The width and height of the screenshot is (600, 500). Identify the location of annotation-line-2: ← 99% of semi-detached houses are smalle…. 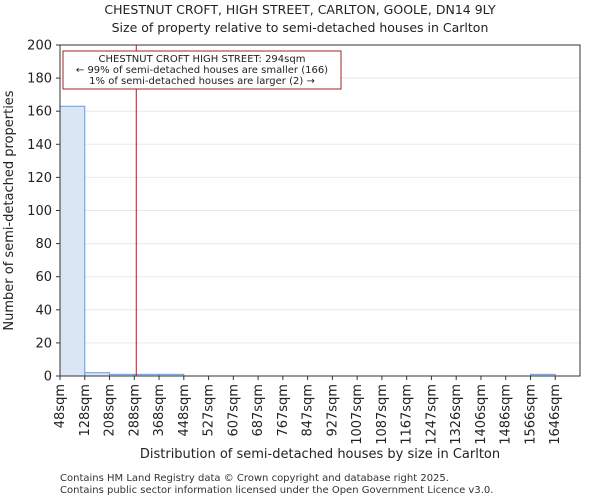
(202, 70).